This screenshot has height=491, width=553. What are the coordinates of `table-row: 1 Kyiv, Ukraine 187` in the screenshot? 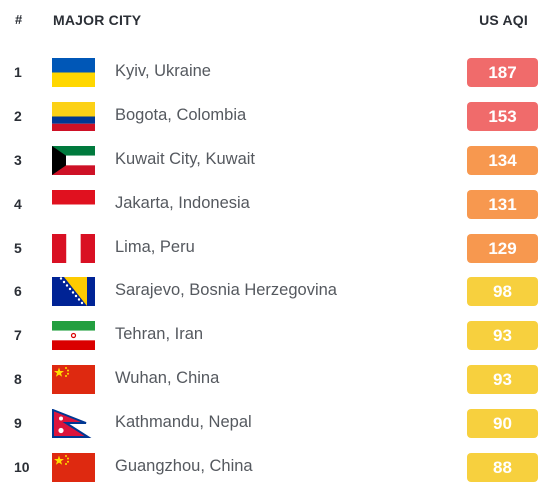 It's located at (276, 73).